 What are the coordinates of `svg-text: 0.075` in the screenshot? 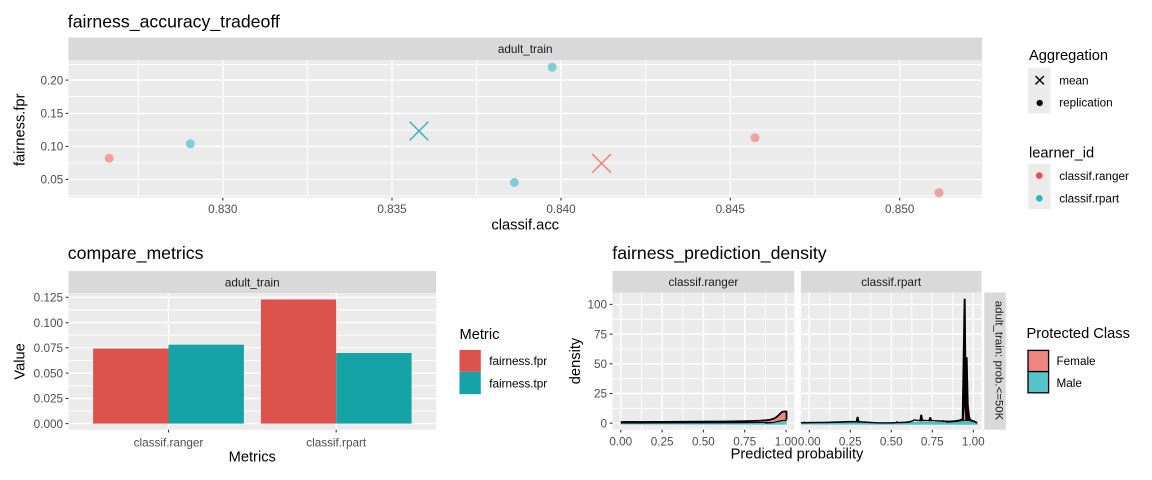 It's located at (49, 348).